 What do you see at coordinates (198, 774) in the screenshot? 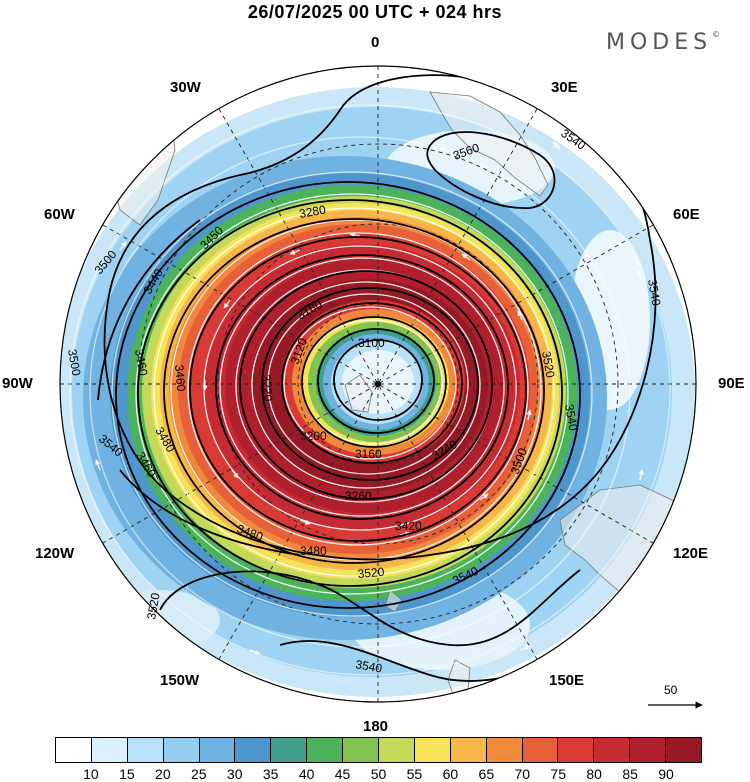
I see `colorbar-tick-label: 25` at bounding box center [198, 774].